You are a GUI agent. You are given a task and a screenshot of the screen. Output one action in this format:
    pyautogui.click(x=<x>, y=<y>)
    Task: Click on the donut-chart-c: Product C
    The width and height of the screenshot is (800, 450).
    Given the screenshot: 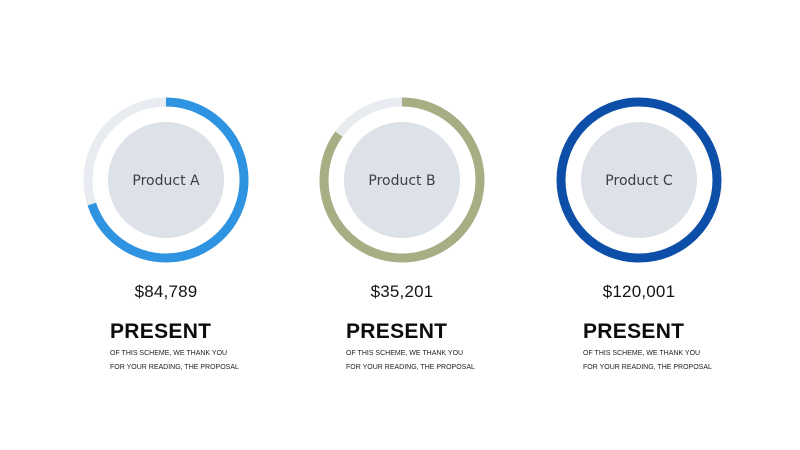 What is the action you would take?
    pyautogui.click(x=639, y=180)
    